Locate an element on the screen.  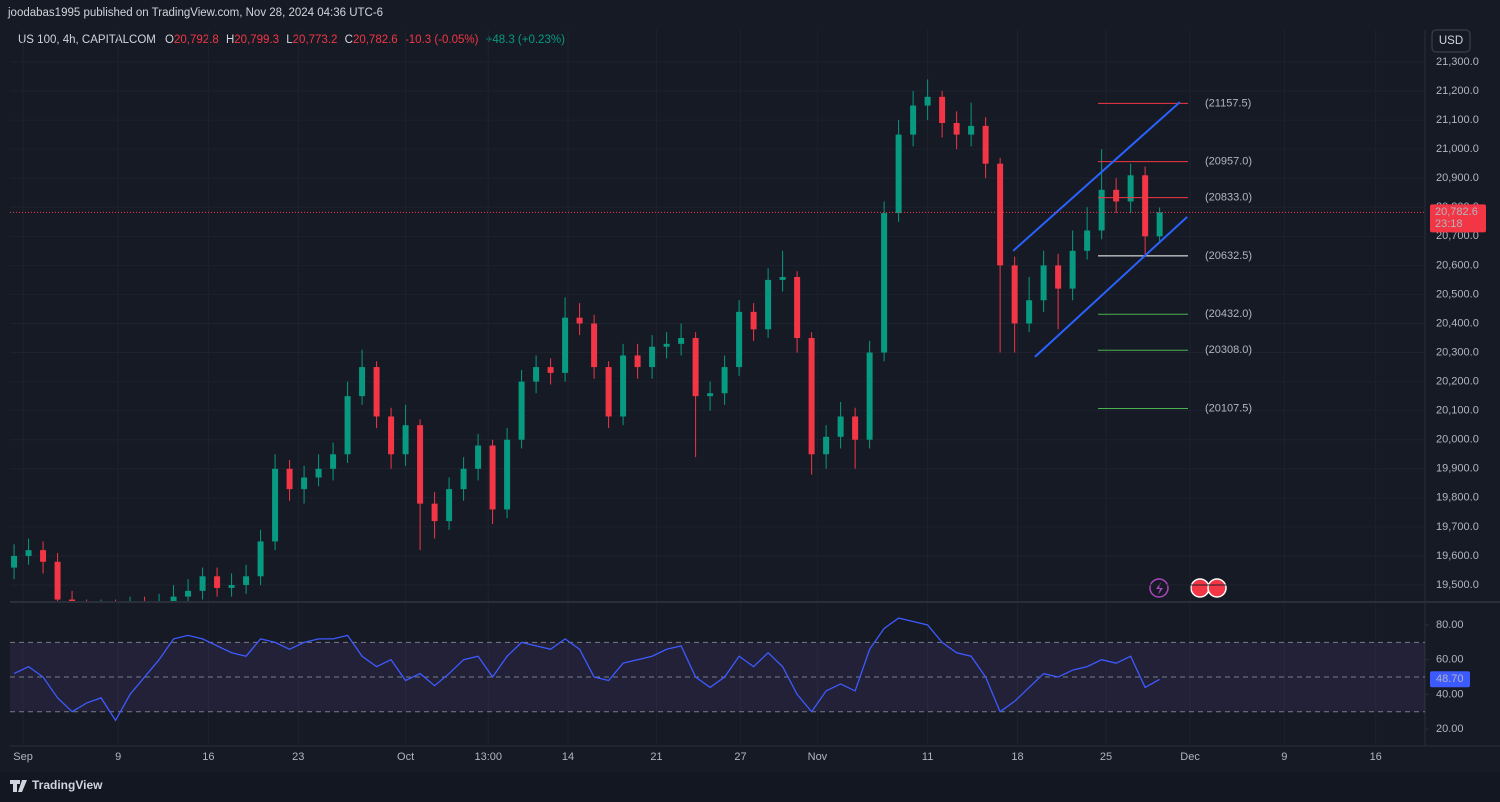
ohlc-key: C is located at coordinates (349, 40).